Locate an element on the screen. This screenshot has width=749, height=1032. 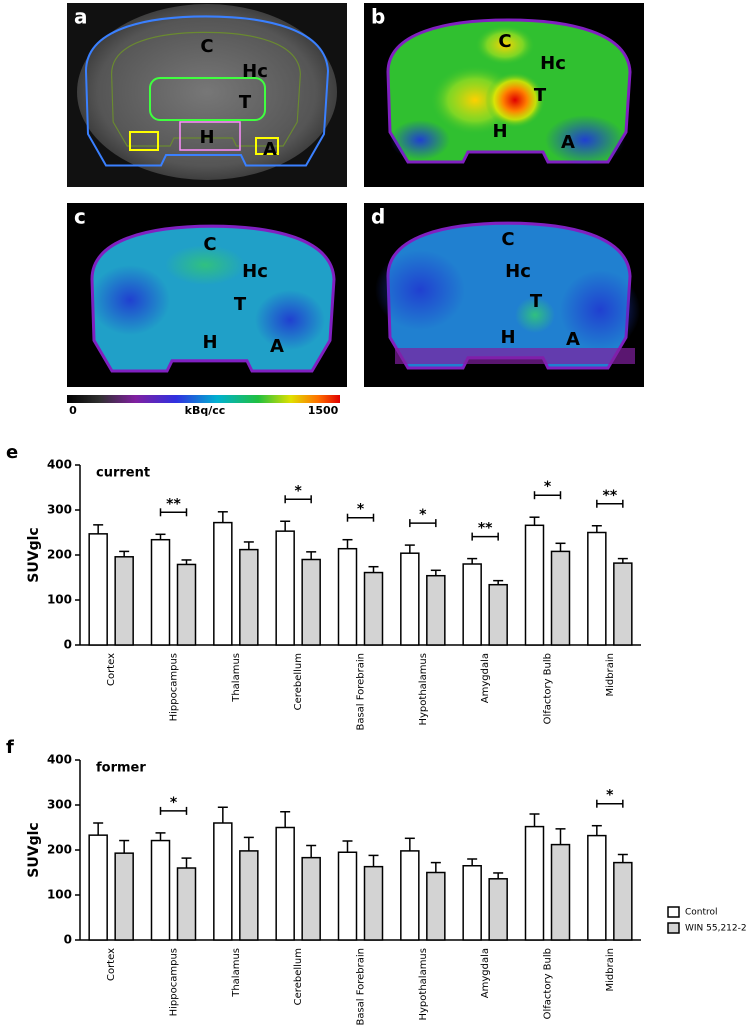
colorbar is located at coordinates (203, 399).